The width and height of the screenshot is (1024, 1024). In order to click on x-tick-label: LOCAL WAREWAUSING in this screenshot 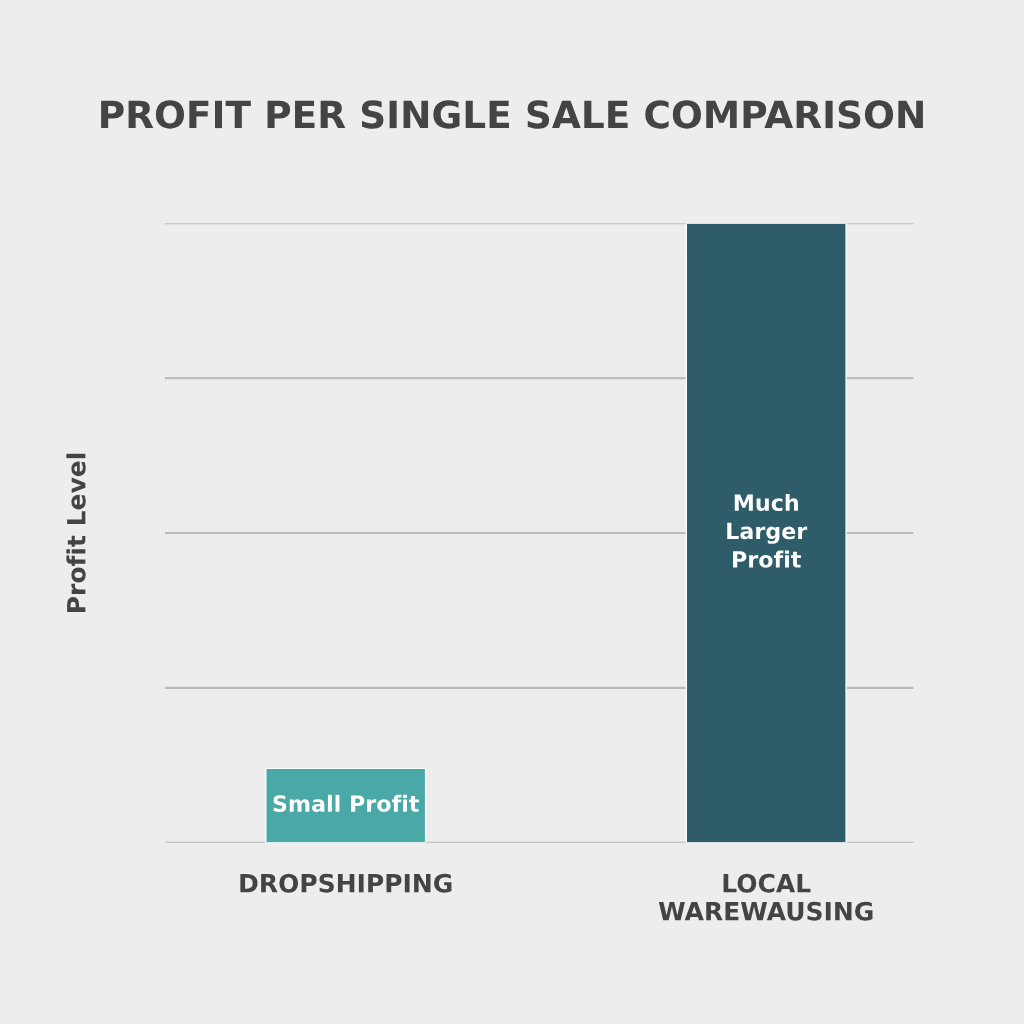, I will do `click(765, 897)`.